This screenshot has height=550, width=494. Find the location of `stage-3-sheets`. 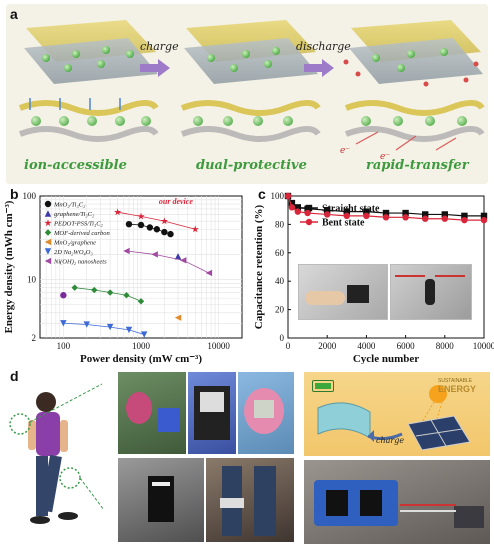

stage-3-sheets is located at coordinates (413, 53).